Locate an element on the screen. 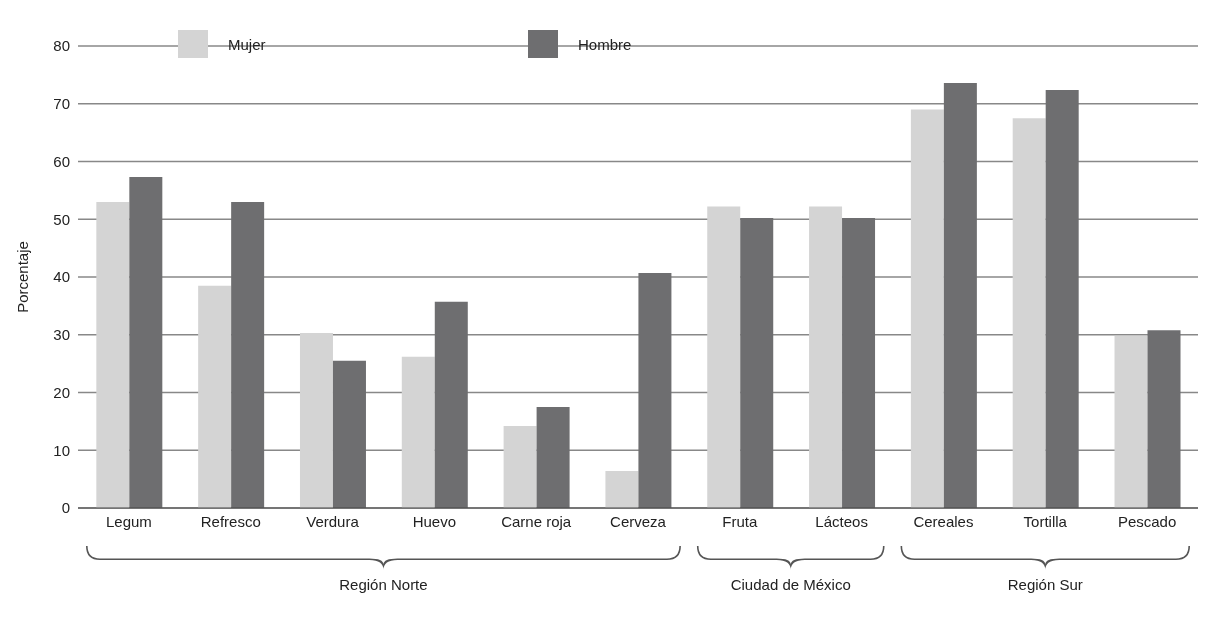 The image size is (1222, 626). x-tick-label: Tortilla is located at coordinates (1045, 521).